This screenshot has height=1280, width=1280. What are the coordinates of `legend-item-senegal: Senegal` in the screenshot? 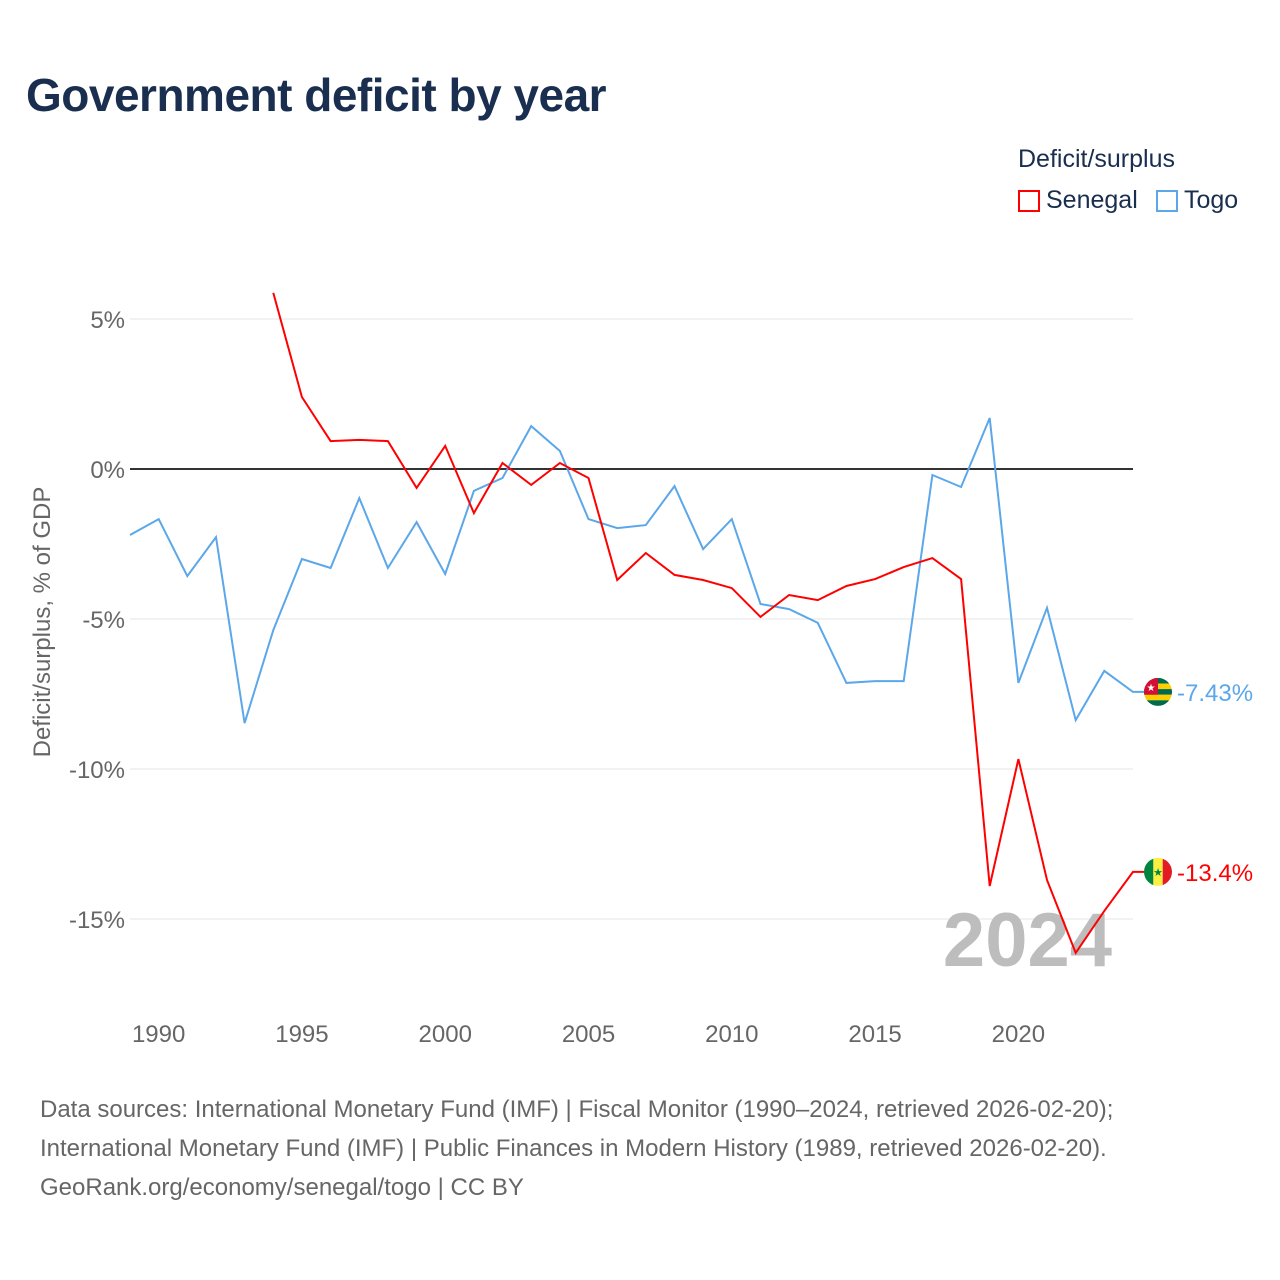 It's located at (1078, 200).